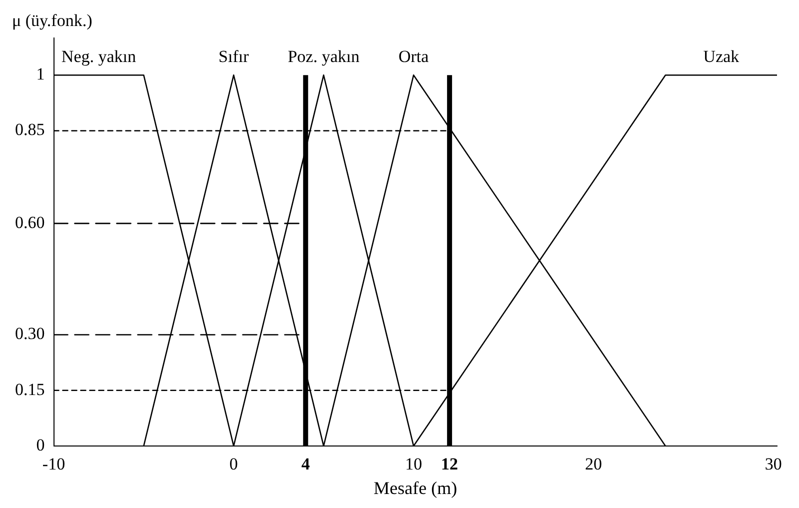 Image resolution: width=799 pixels, height=508 pixels. What do you see at coordinates (413, 464) in the screenshot?
I see `x-tick-label: 10` at bounding box center [413, 464].